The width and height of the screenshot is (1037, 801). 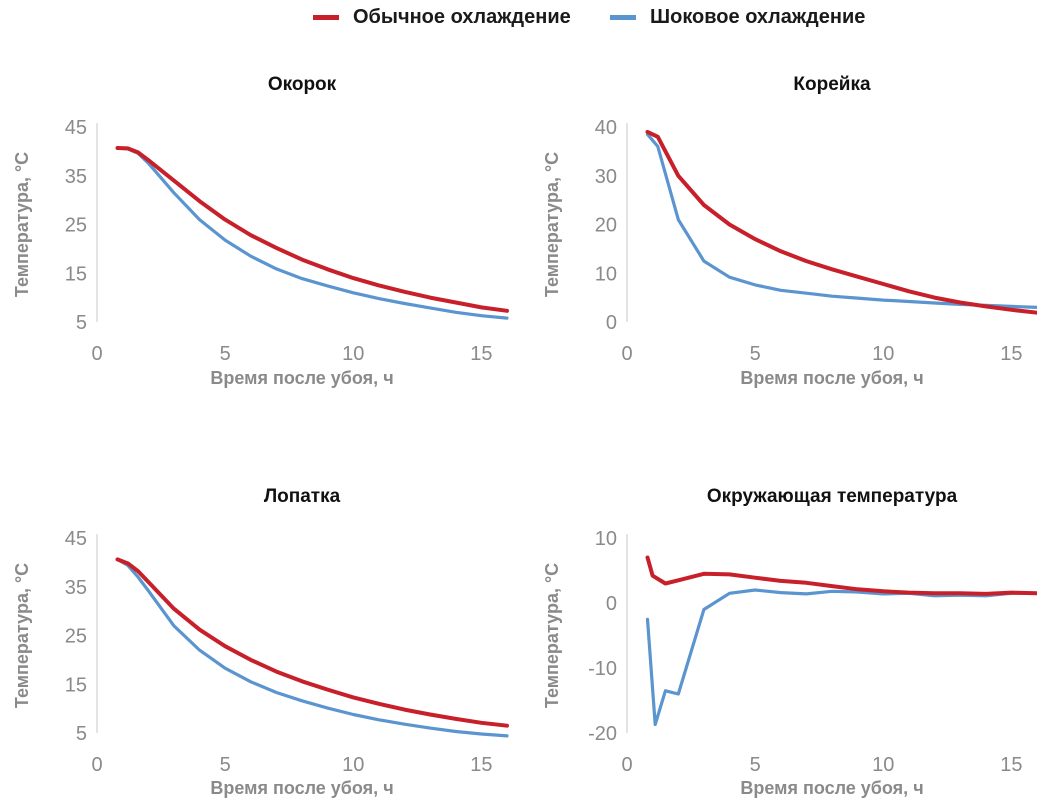 I want to click on chart-title: Окорок, so click(x=302, y=84).